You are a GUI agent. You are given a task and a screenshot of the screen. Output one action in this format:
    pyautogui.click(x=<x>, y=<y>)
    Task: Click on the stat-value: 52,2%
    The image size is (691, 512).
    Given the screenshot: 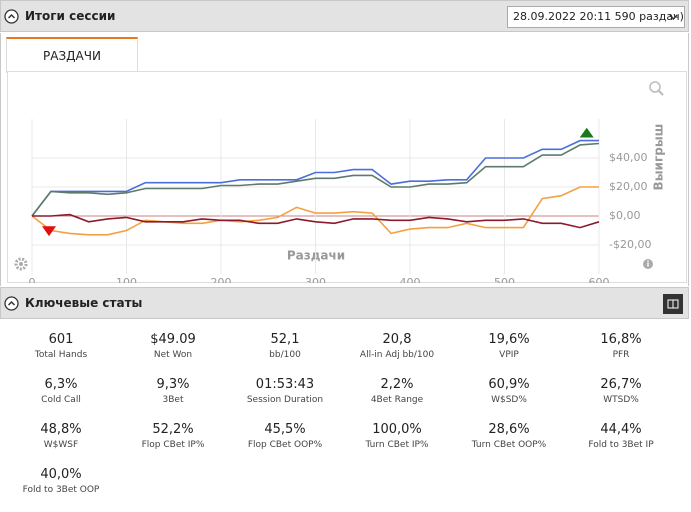 What is the action you would take?
    pyautogui.click(x=173, y=429)
    